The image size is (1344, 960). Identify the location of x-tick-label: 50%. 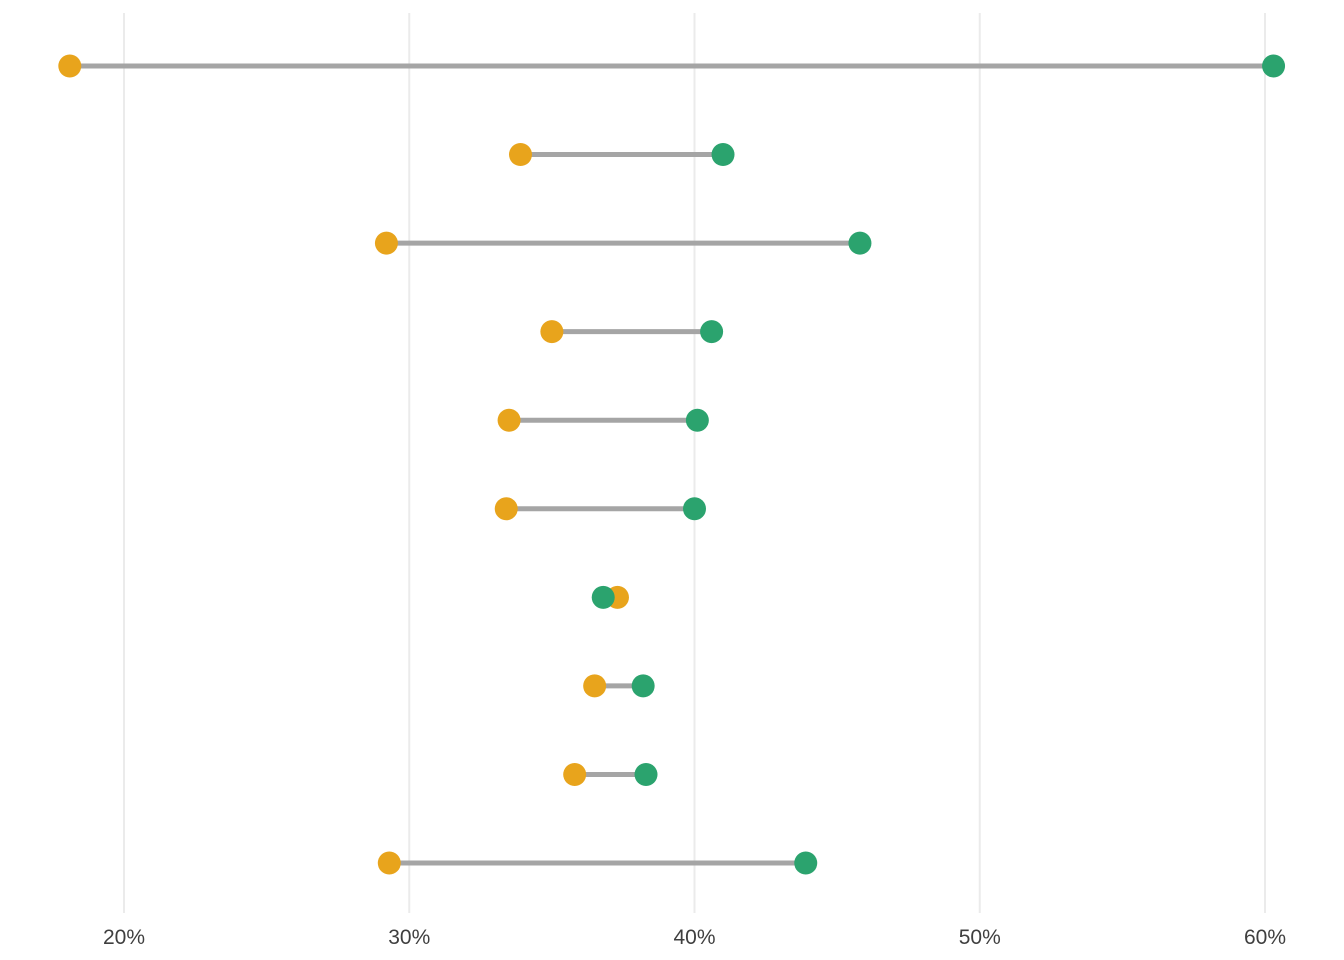
(980, 937).